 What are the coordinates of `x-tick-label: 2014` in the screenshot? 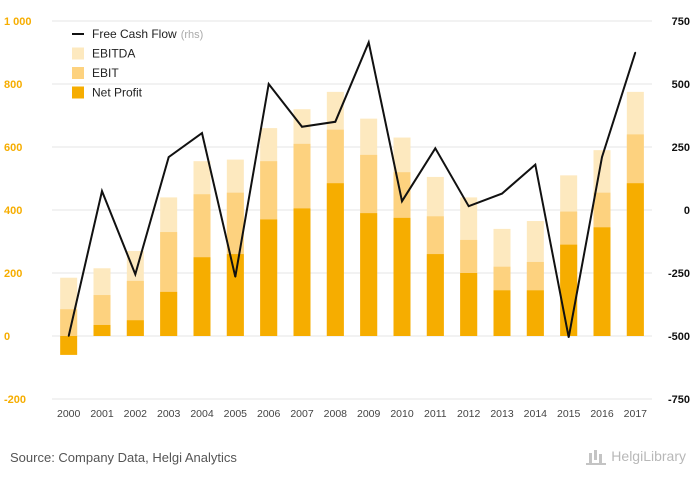 It's located at (536, 414).